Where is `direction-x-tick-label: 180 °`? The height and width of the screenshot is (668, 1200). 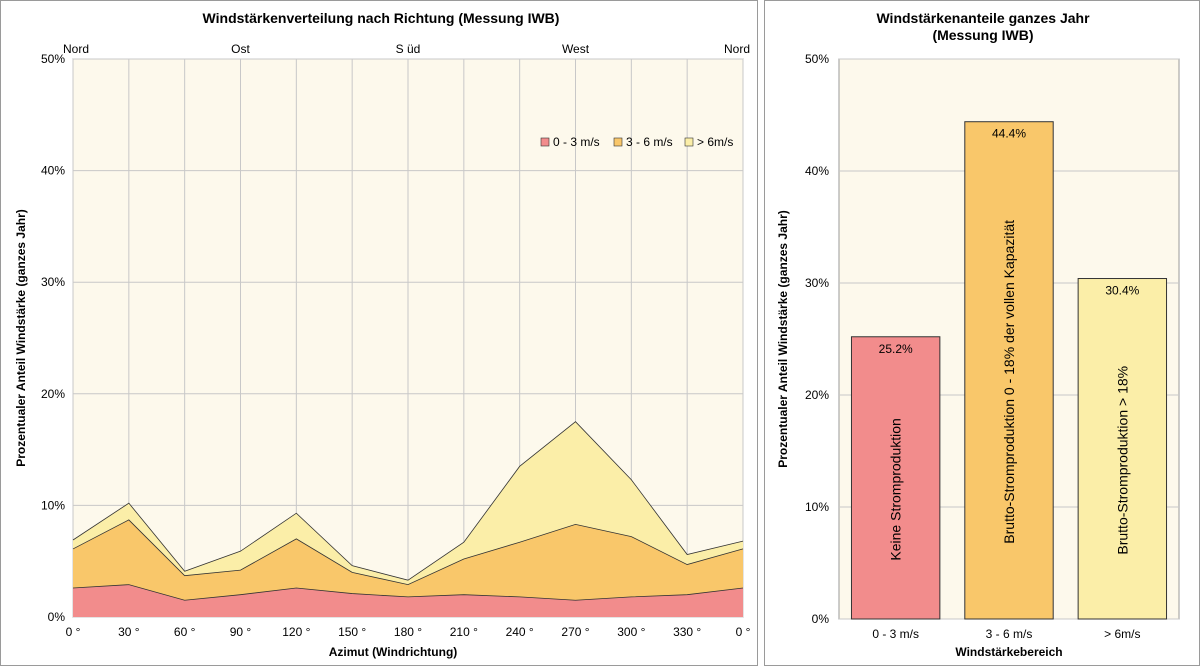
direction-x-tick-label: 180 ° is located at coordinates (408, 632).